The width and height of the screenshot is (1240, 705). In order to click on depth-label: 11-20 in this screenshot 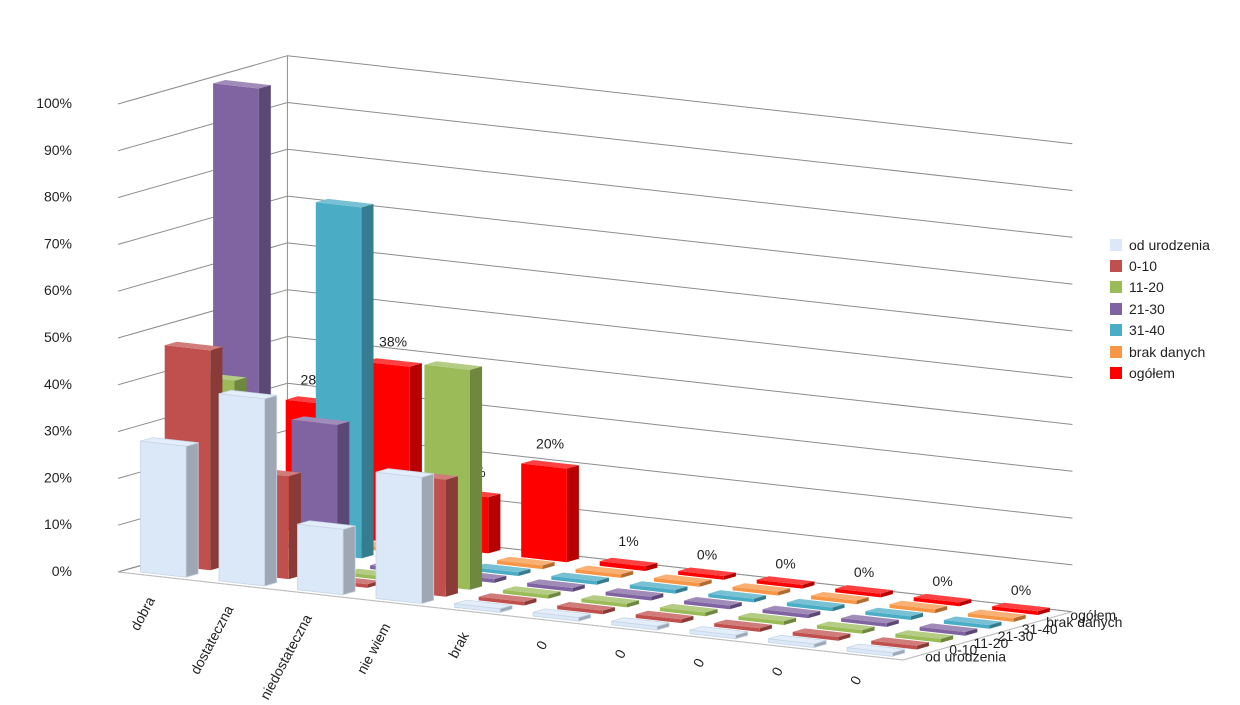, I will do `click(991, 643)`.